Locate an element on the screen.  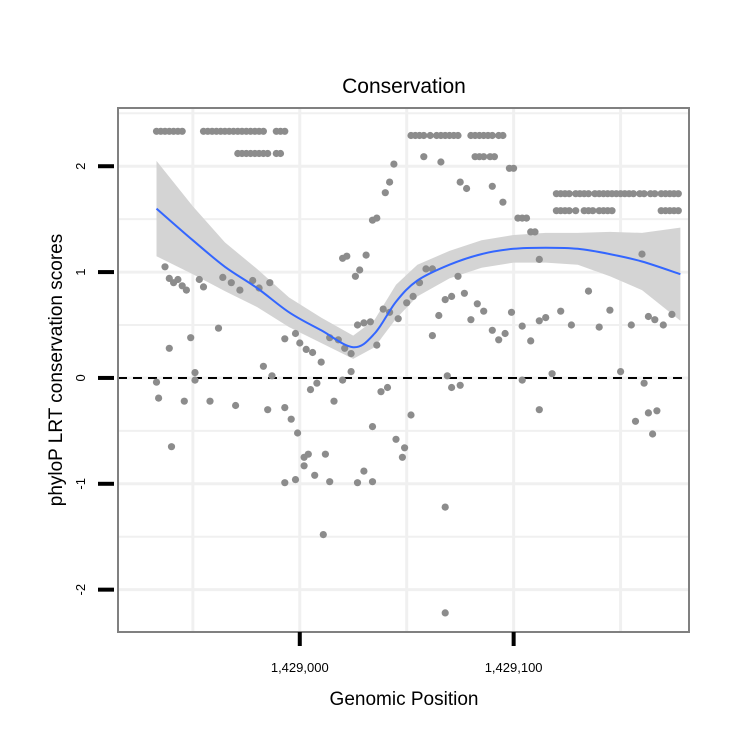
y-tick-label: 2 is located at coordinates (80, 166).